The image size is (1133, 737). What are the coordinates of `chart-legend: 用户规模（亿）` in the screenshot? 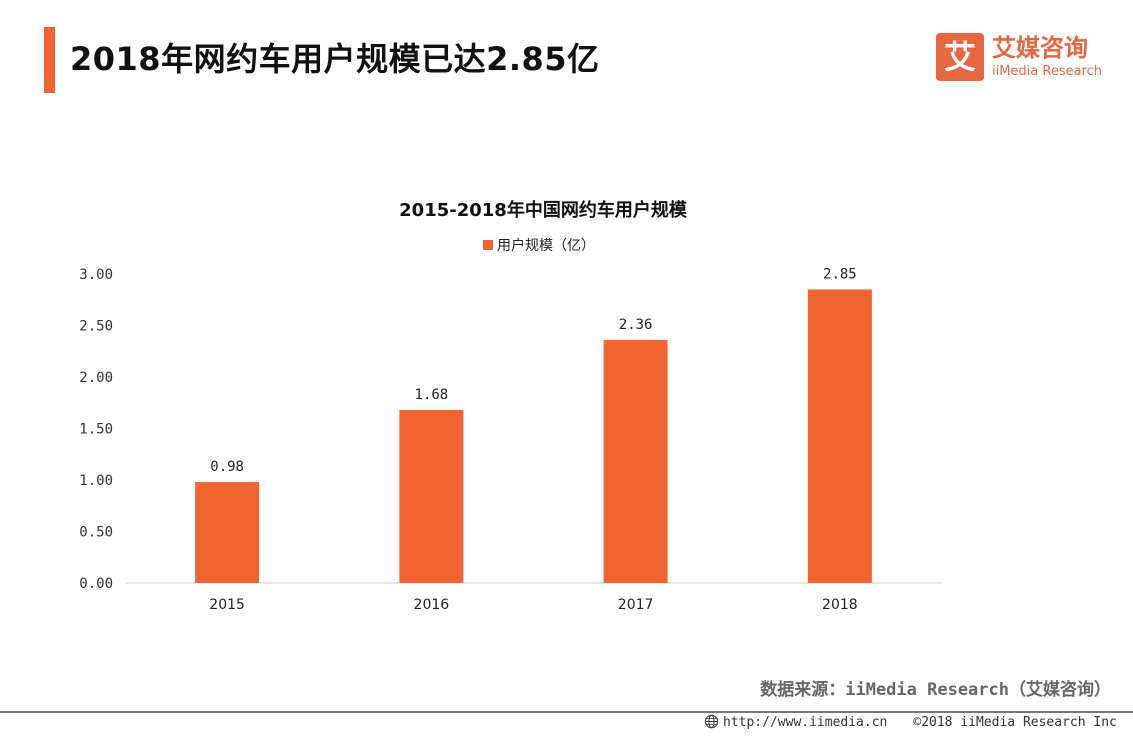 It's located at (539, 245).